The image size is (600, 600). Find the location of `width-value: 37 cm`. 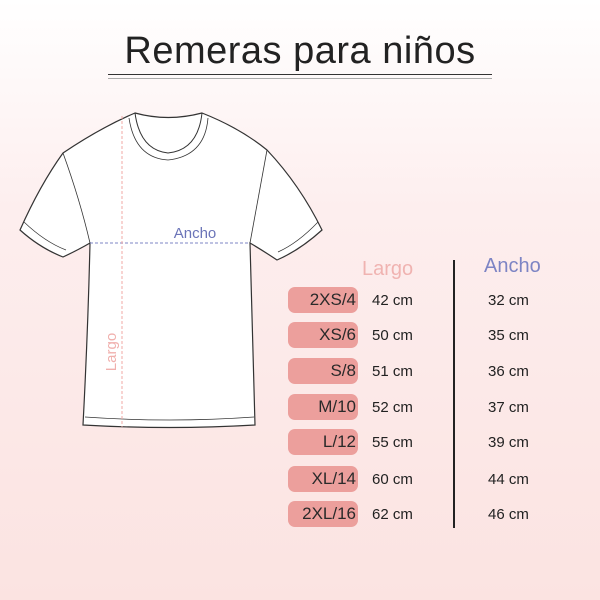

width-value: 37 cm is located at coordinates (508, 407).